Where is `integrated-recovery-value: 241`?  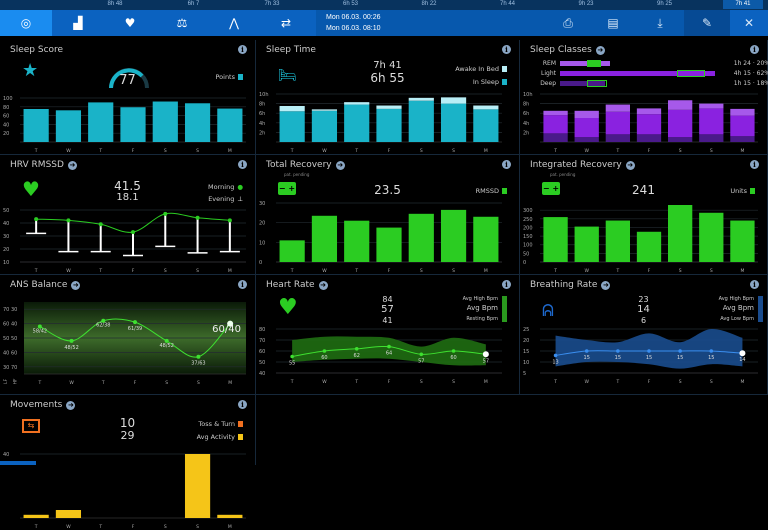
integrated-recovery-value: 241 is located at coordinates (643, 190).